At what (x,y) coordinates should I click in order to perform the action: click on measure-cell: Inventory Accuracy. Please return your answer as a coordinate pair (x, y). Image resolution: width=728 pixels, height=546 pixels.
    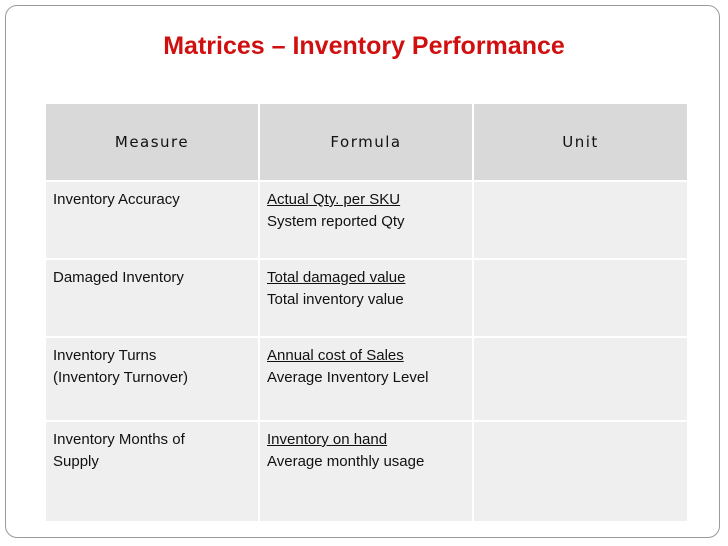
    Looking at the image, I should click on (152, 220).